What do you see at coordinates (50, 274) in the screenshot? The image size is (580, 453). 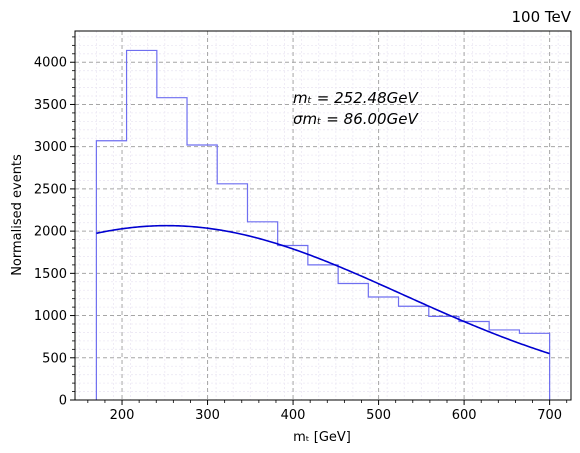 I see `y-tick-label: 1500` at bounding box center [50, 274].